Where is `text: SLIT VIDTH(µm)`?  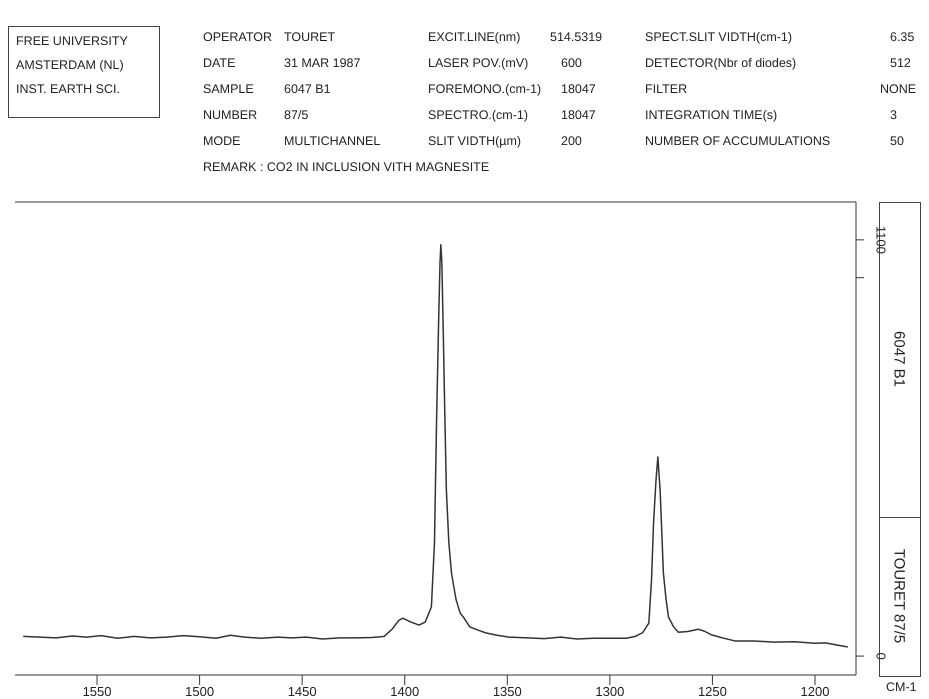 text: SLIT VIDTH(µm) is located at coordinates (475, 141).